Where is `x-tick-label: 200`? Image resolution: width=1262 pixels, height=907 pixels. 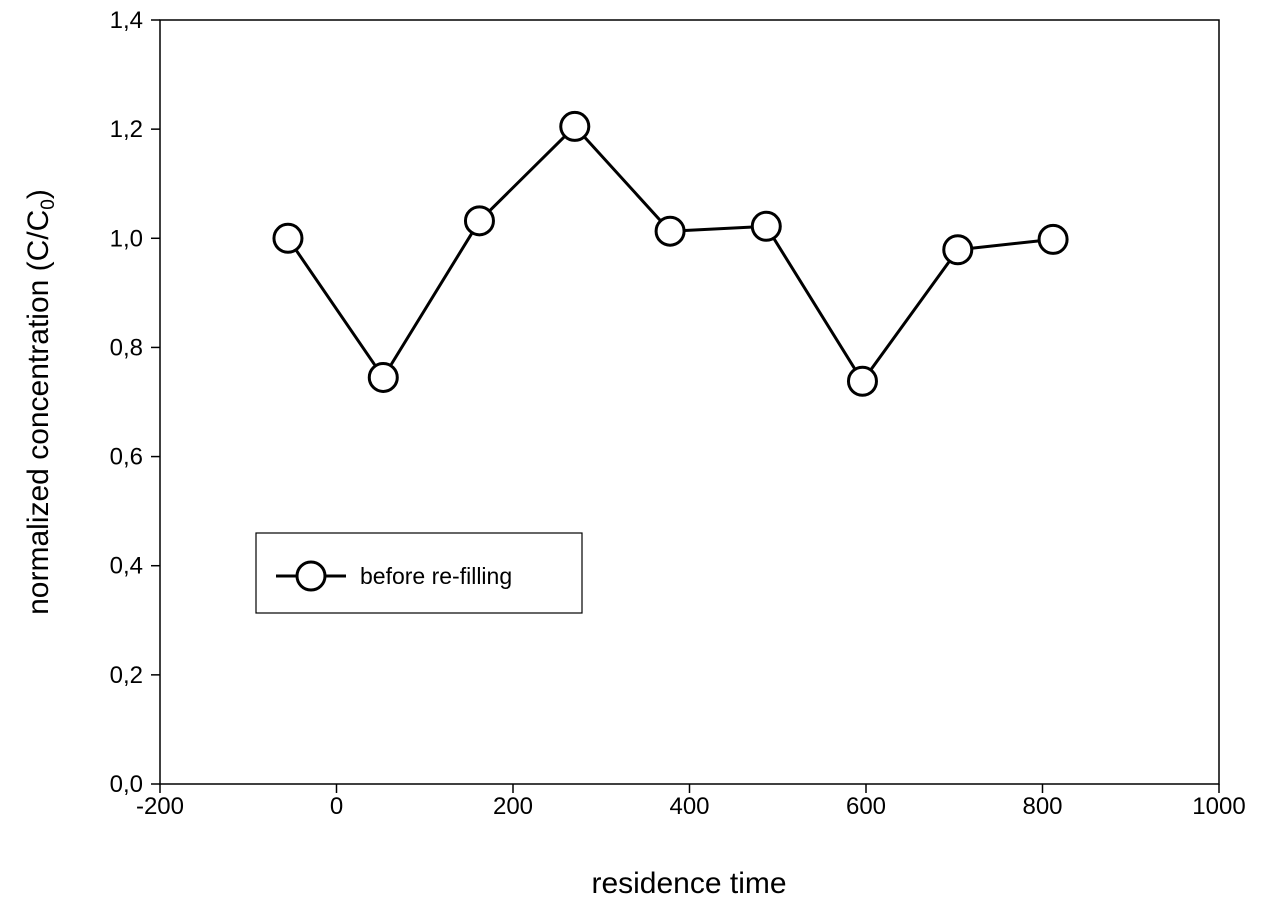 x-tick-label: 200 is located at coordinates (513, 806).